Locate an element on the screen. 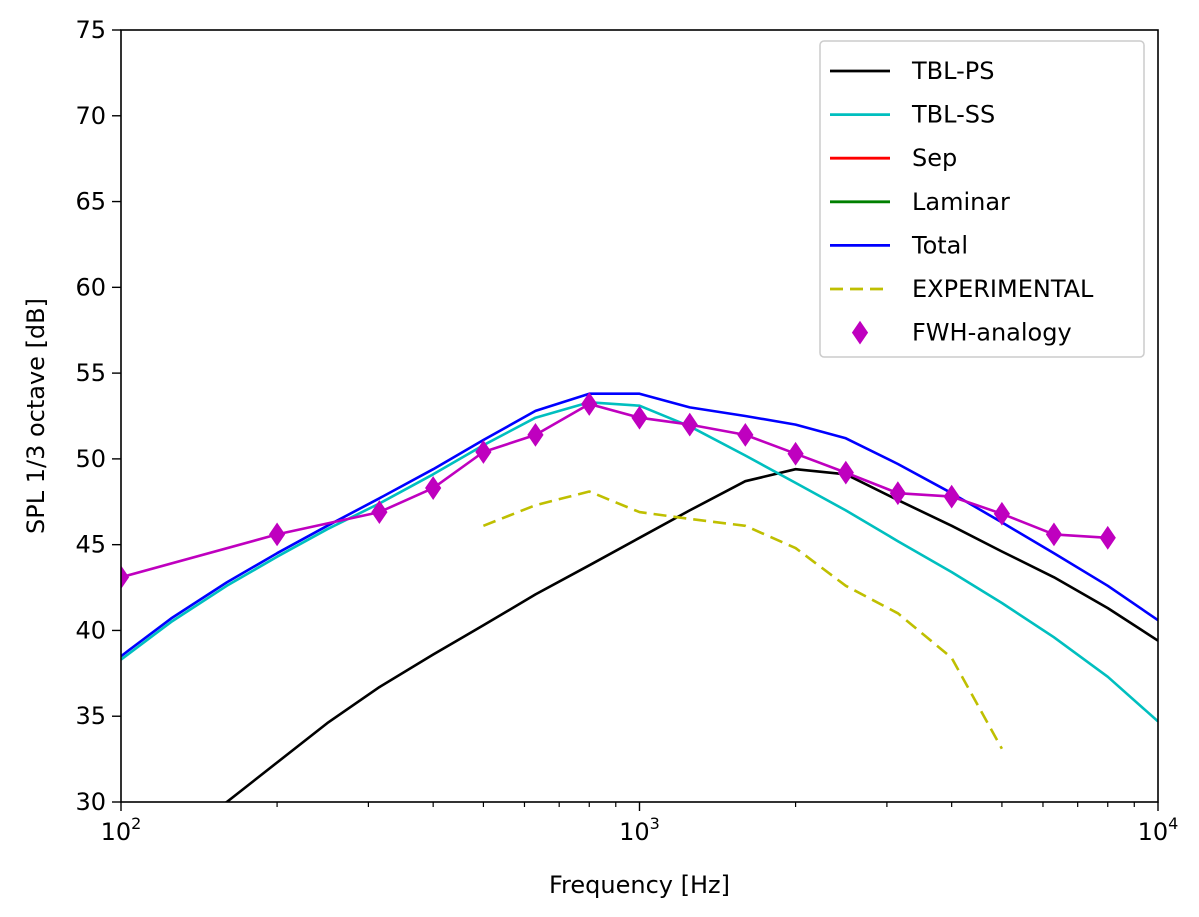  legend-label: TBL-SS is located at coordinates (953, 115).